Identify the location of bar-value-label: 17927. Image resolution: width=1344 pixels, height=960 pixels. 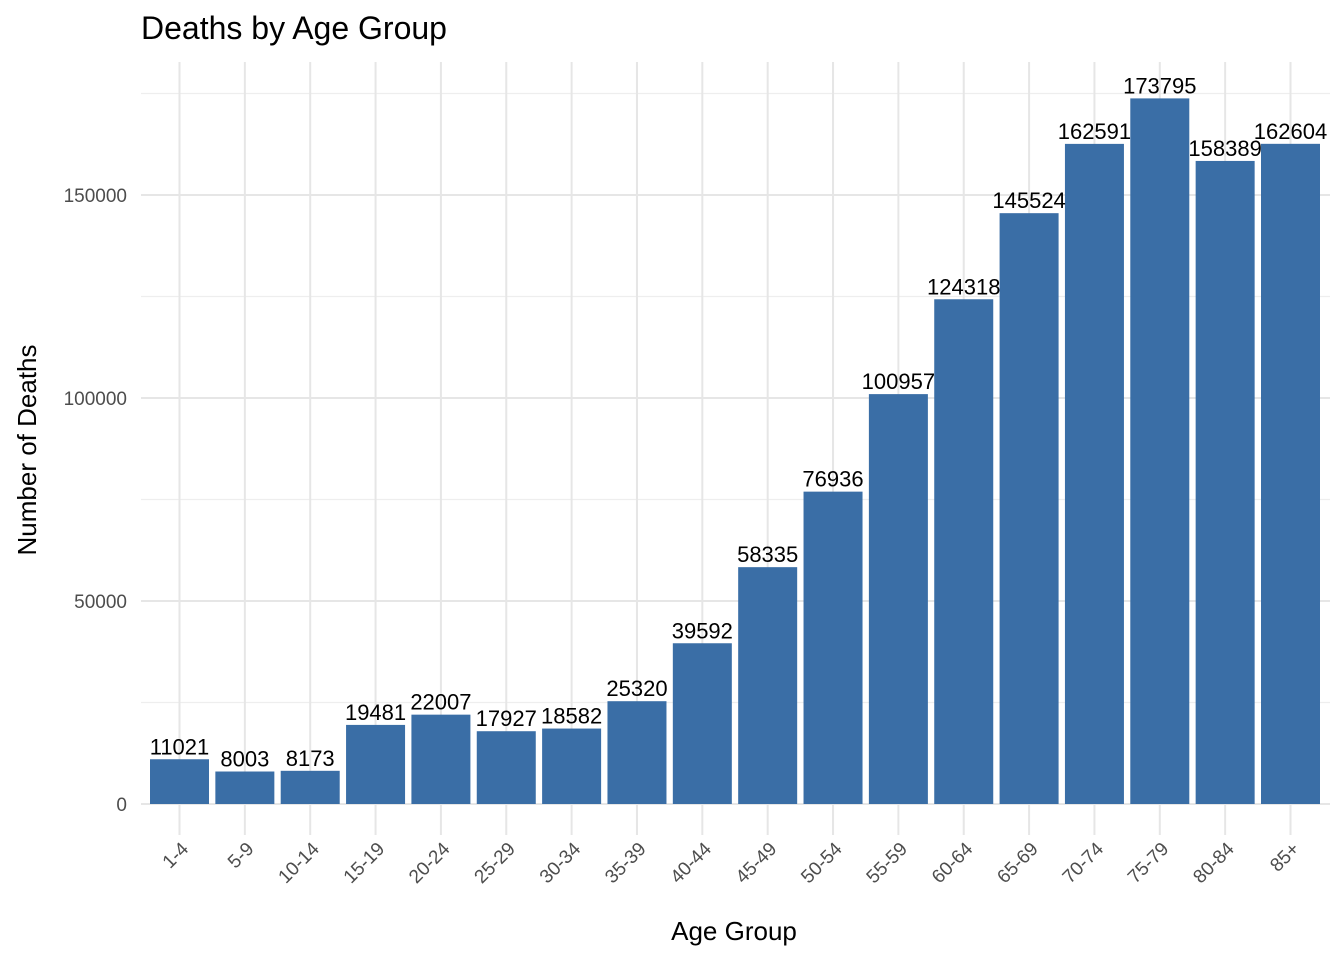
(506, 718).